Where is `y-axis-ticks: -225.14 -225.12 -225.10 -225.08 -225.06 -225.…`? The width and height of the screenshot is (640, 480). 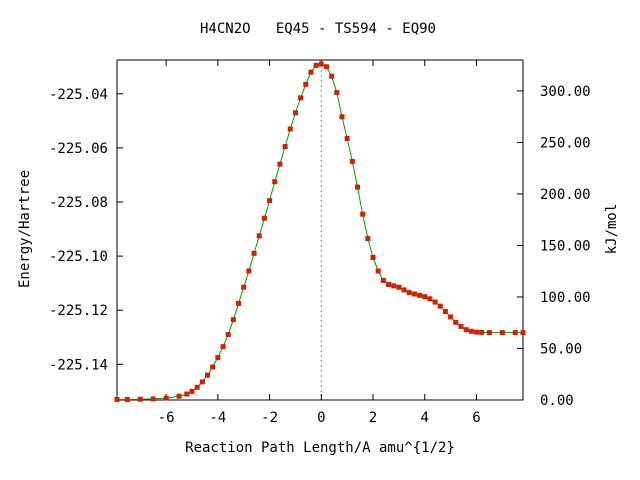 y-axis-ticks: -225.14 -225.12 -225.10 -225.08 -225.06 -225.… is located at coordinates (86, 230).